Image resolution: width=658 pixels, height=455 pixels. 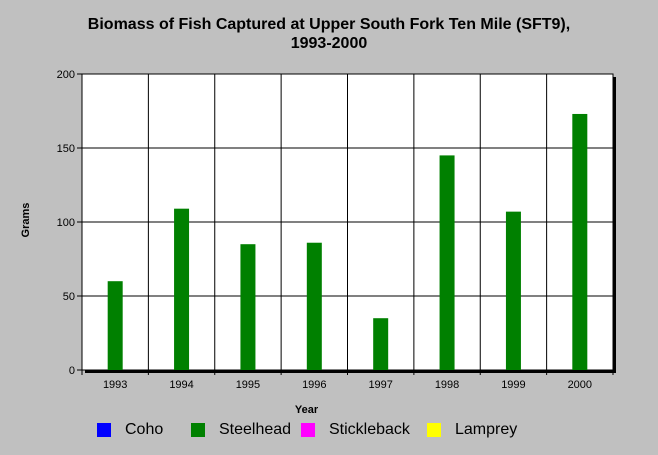 What do you see at coordinates (513, 385) in the screenshot?
I see `x-tick-label: 1999` at bounding box center [513, 385].